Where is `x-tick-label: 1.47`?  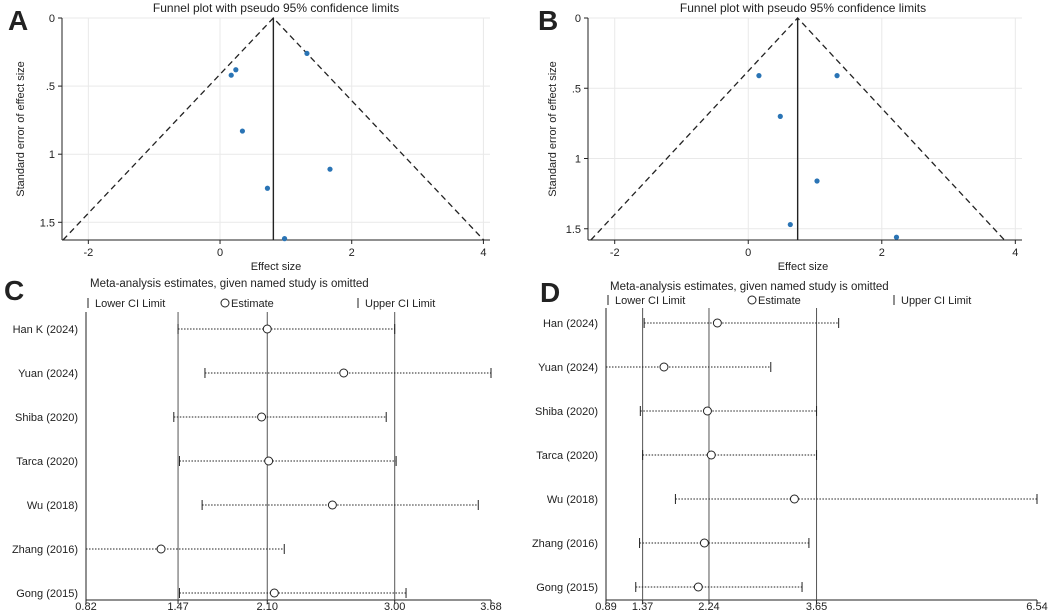 x-tick-label: 1.47 is located at coordinates (177, 607).